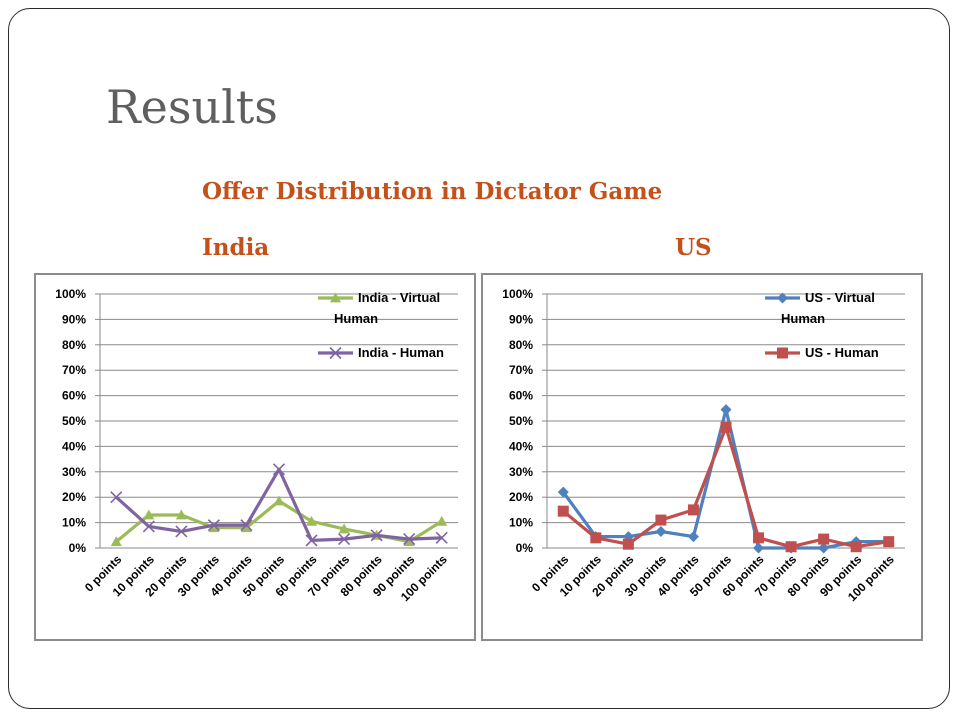 The image size is (960, 720). Describe the element at coordinates (401, 352) in the screenshot. I see `legend-label: India - Human` at that location.